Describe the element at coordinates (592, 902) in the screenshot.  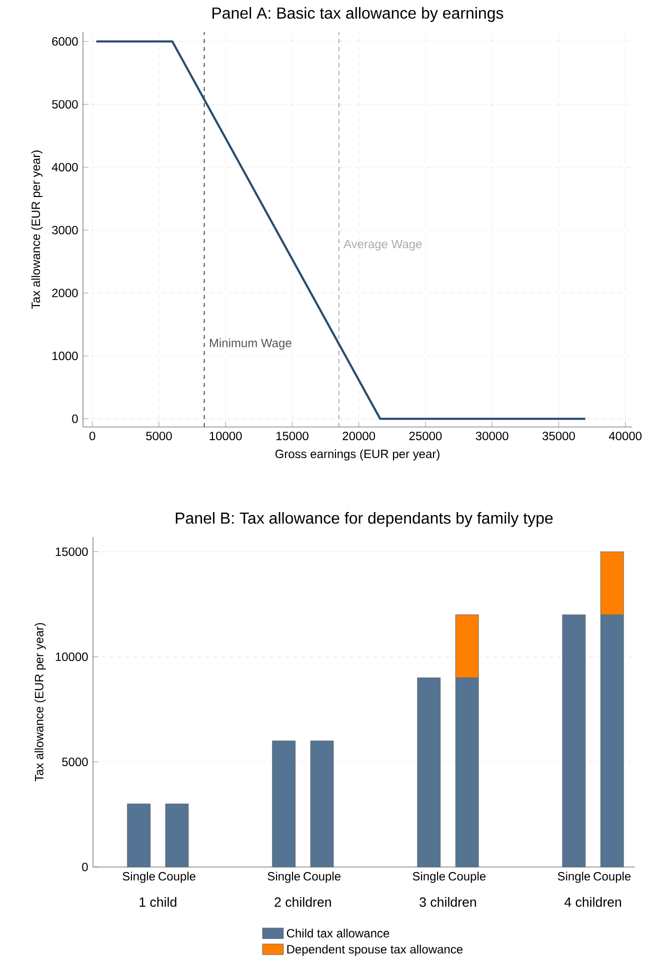
I see `text: 4 children` at that location.